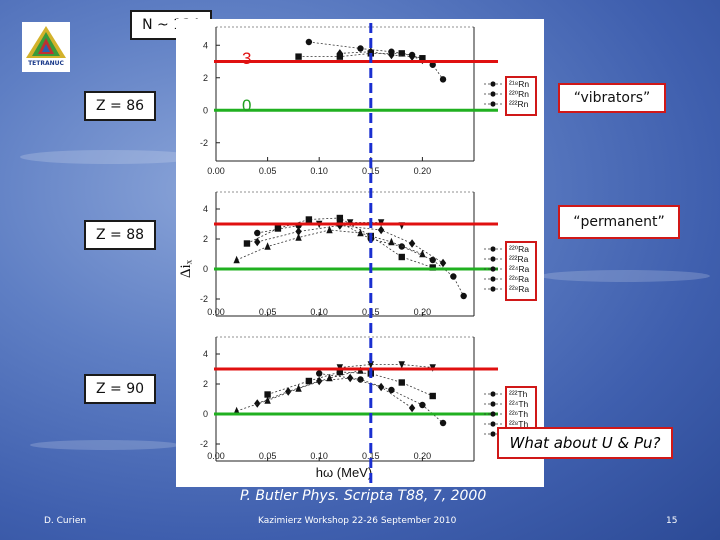 The height and width of the screenshot is (540, 720). I want to click on upper-line-marker: 3, so click(246, 58).